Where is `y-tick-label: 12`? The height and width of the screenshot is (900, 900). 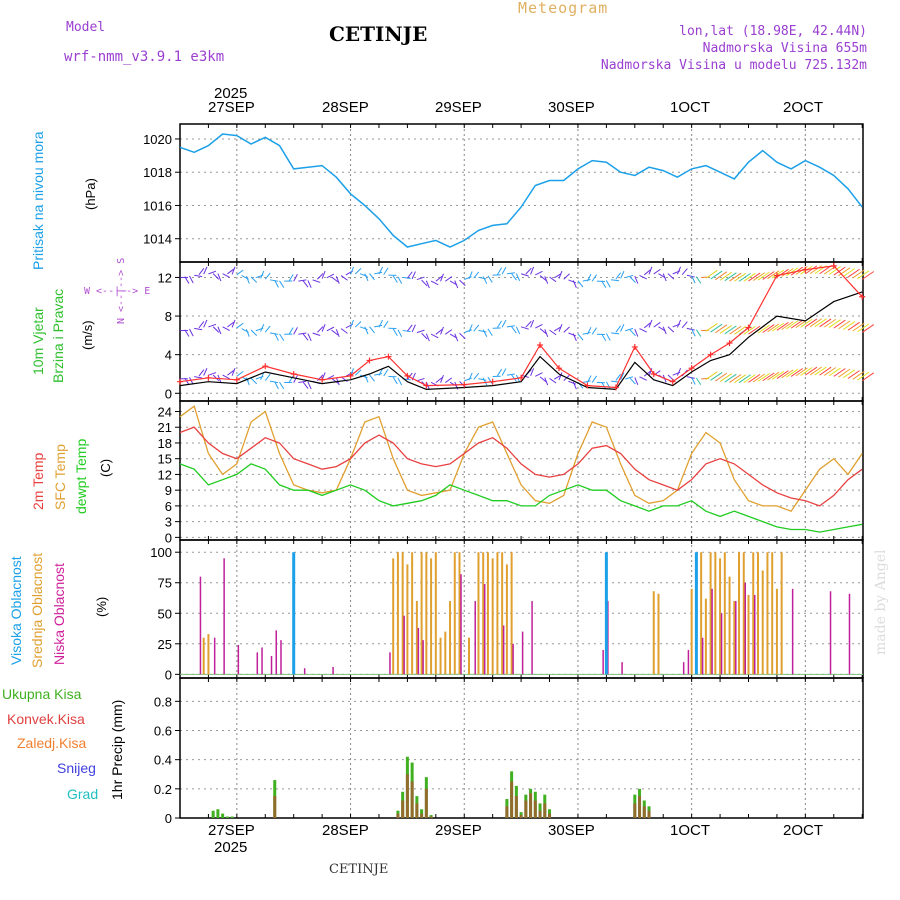
y-tick-label: 12 is located at coordinates (165, 277).